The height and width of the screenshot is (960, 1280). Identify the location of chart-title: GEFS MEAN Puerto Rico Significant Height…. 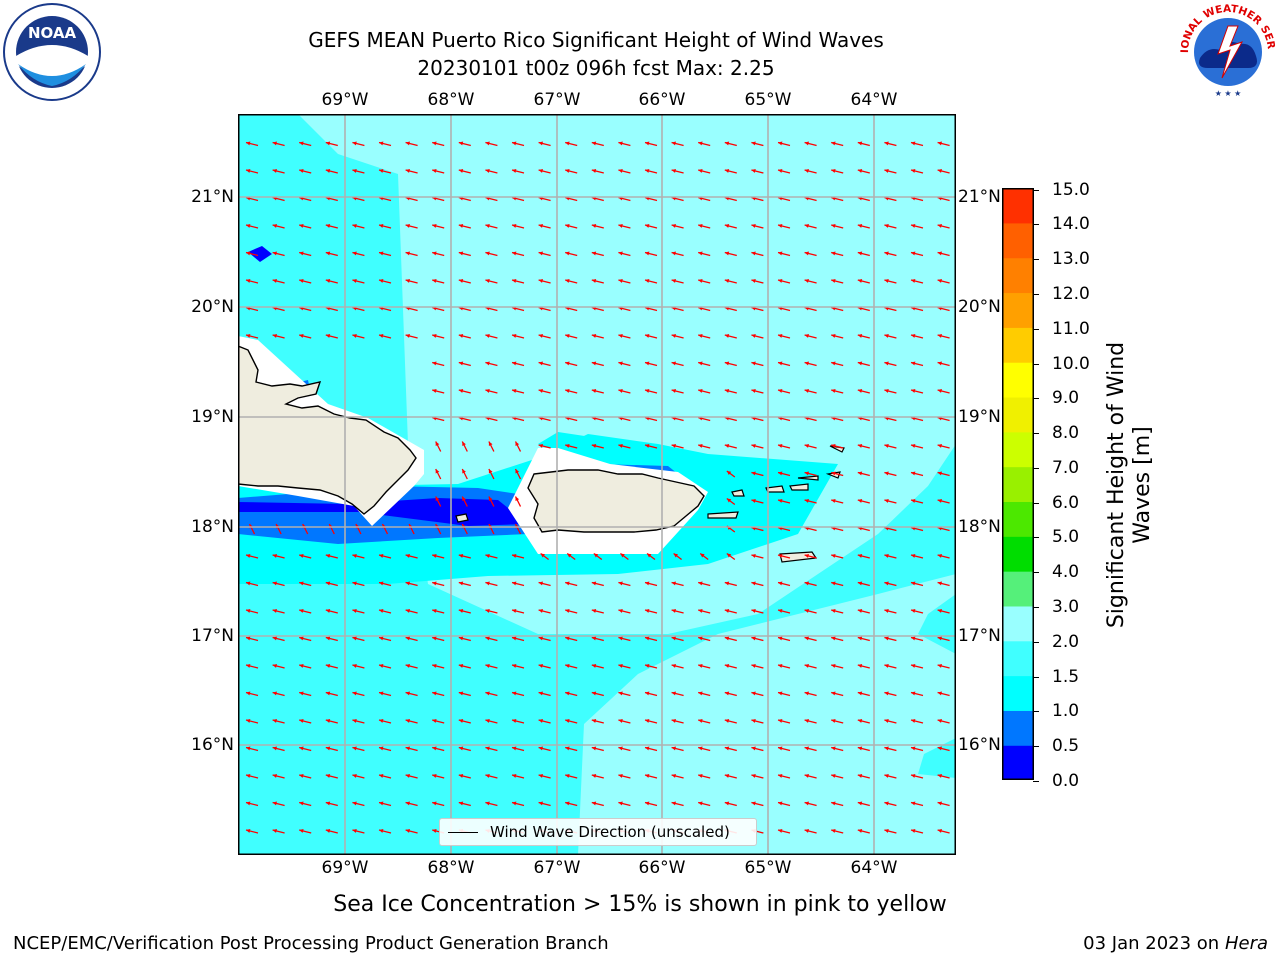
(596, 40).